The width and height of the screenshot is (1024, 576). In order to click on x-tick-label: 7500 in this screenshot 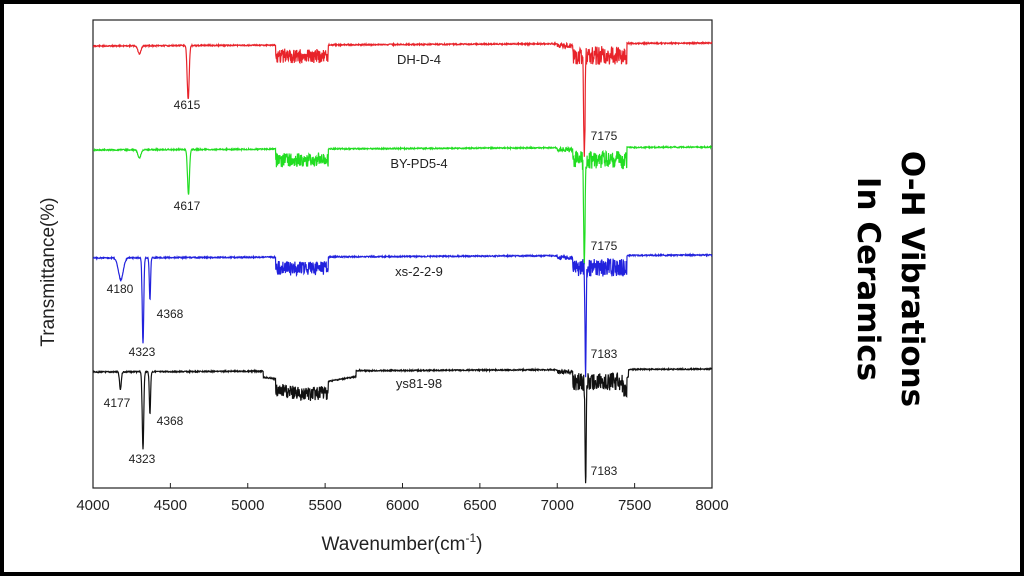, I will do `click(634, 505)`.